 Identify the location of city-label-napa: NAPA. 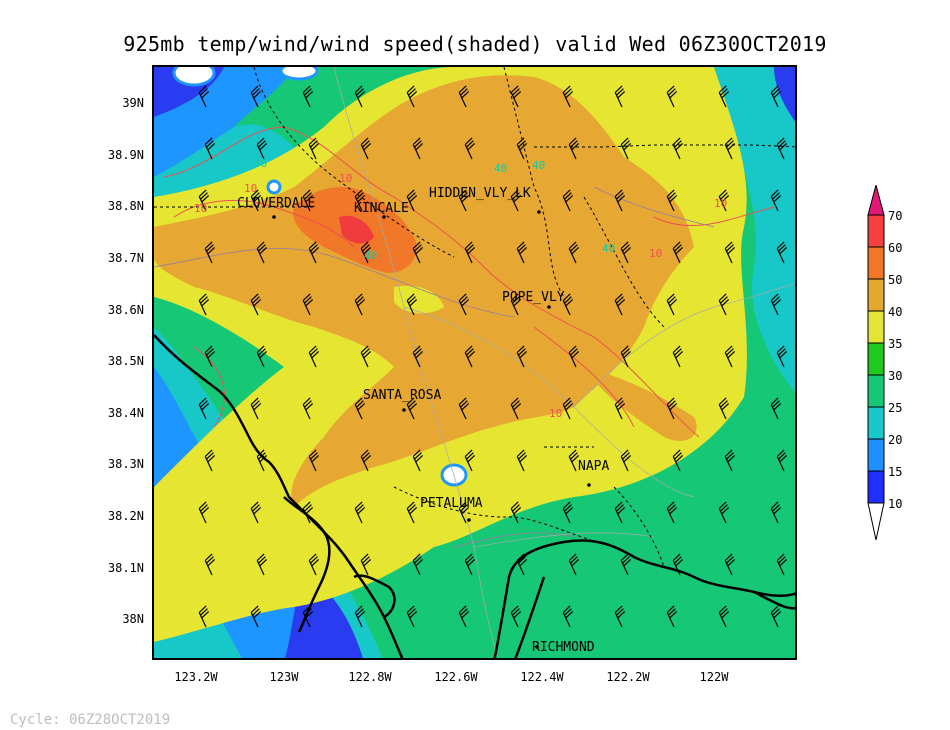
(594, 466).